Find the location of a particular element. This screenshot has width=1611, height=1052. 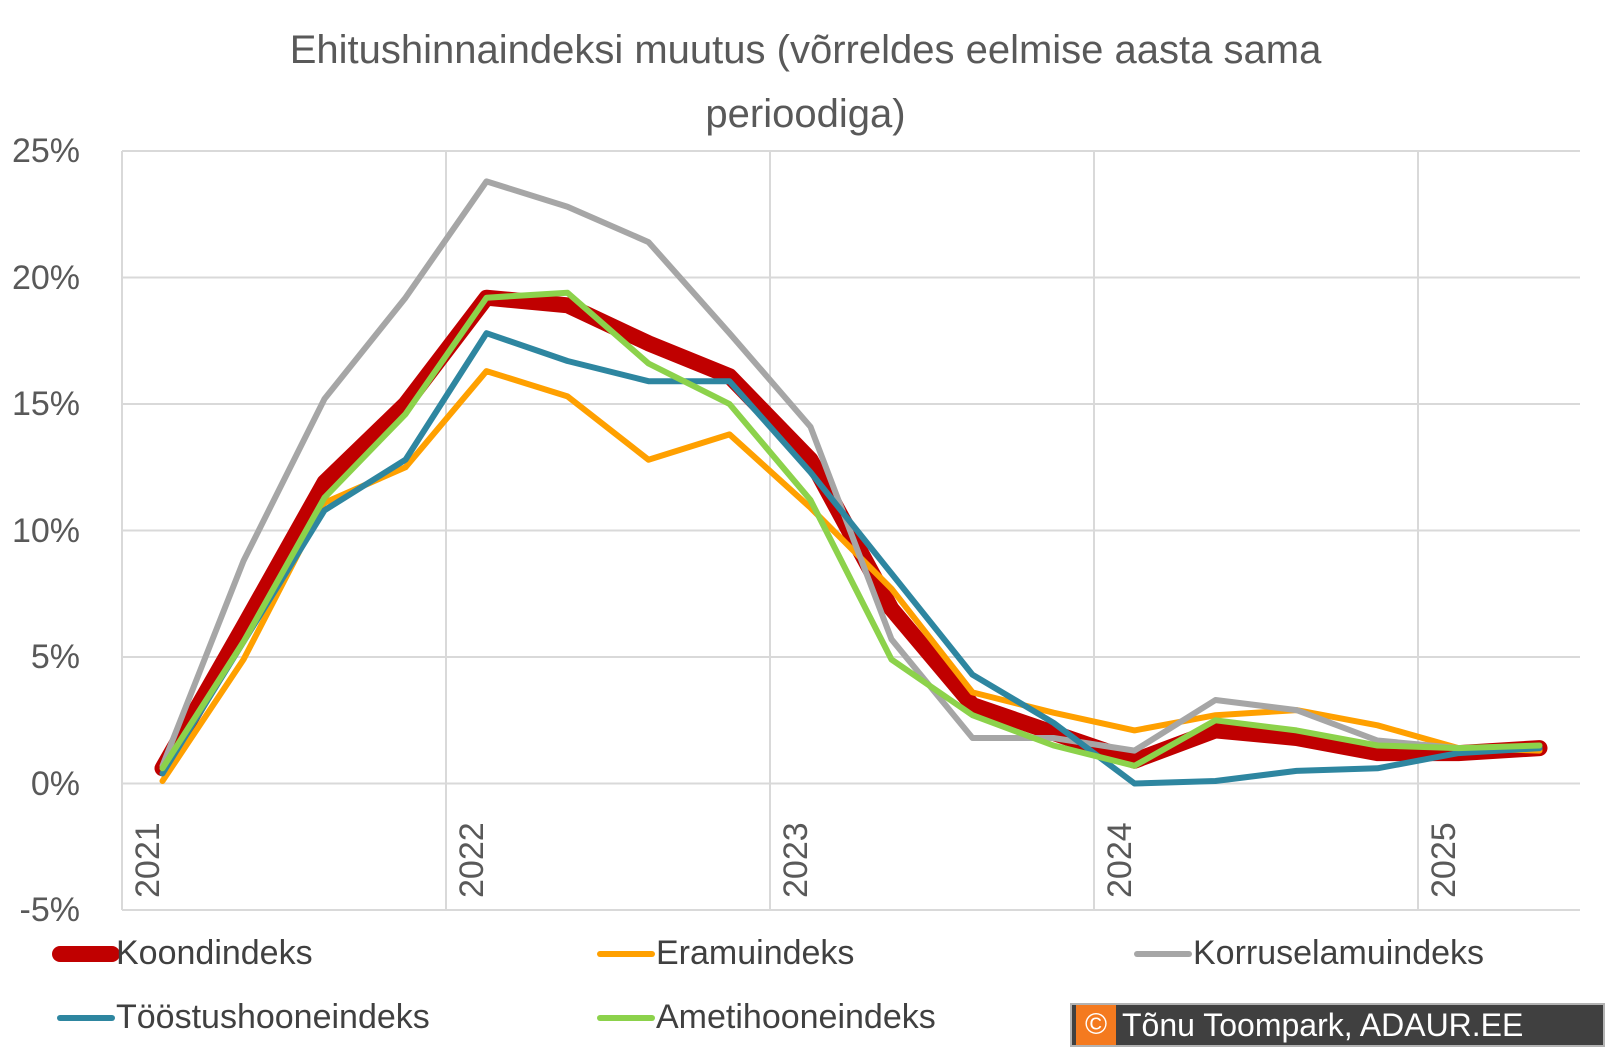

y-tick-label: 10% is located at coordinates (45, 530).